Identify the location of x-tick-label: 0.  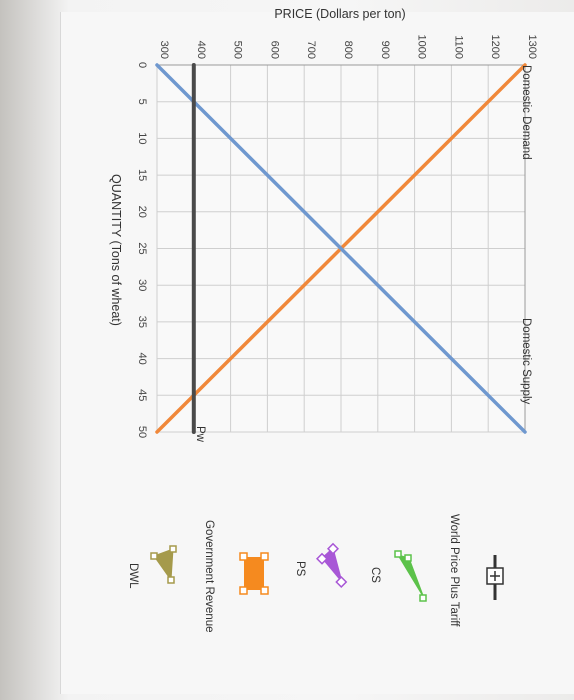
(142, 65).